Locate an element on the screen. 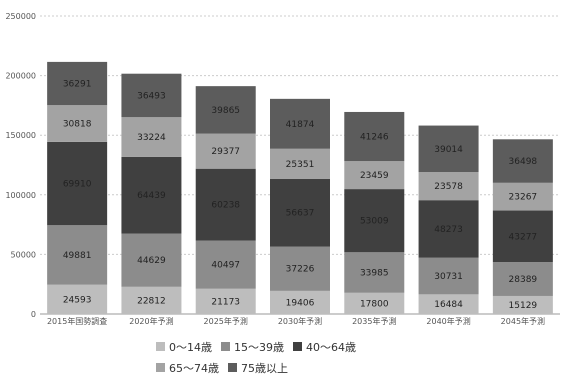 This screenshot has height=378, width=563. data-label: 39865 is located at coordinates (225, 111).